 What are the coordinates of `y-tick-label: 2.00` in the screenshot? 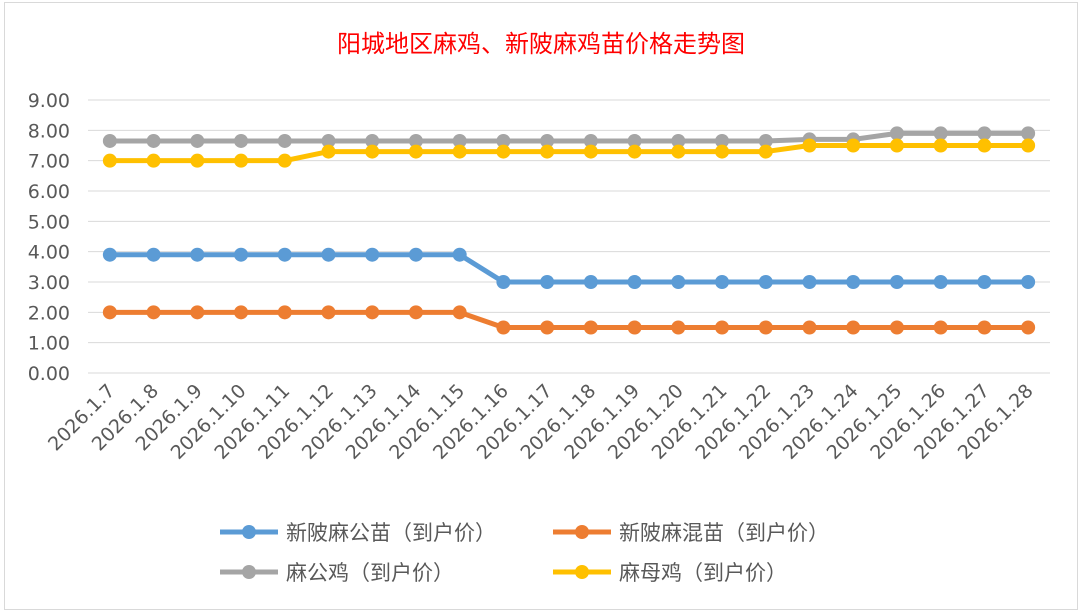 It's located at (49, 313).